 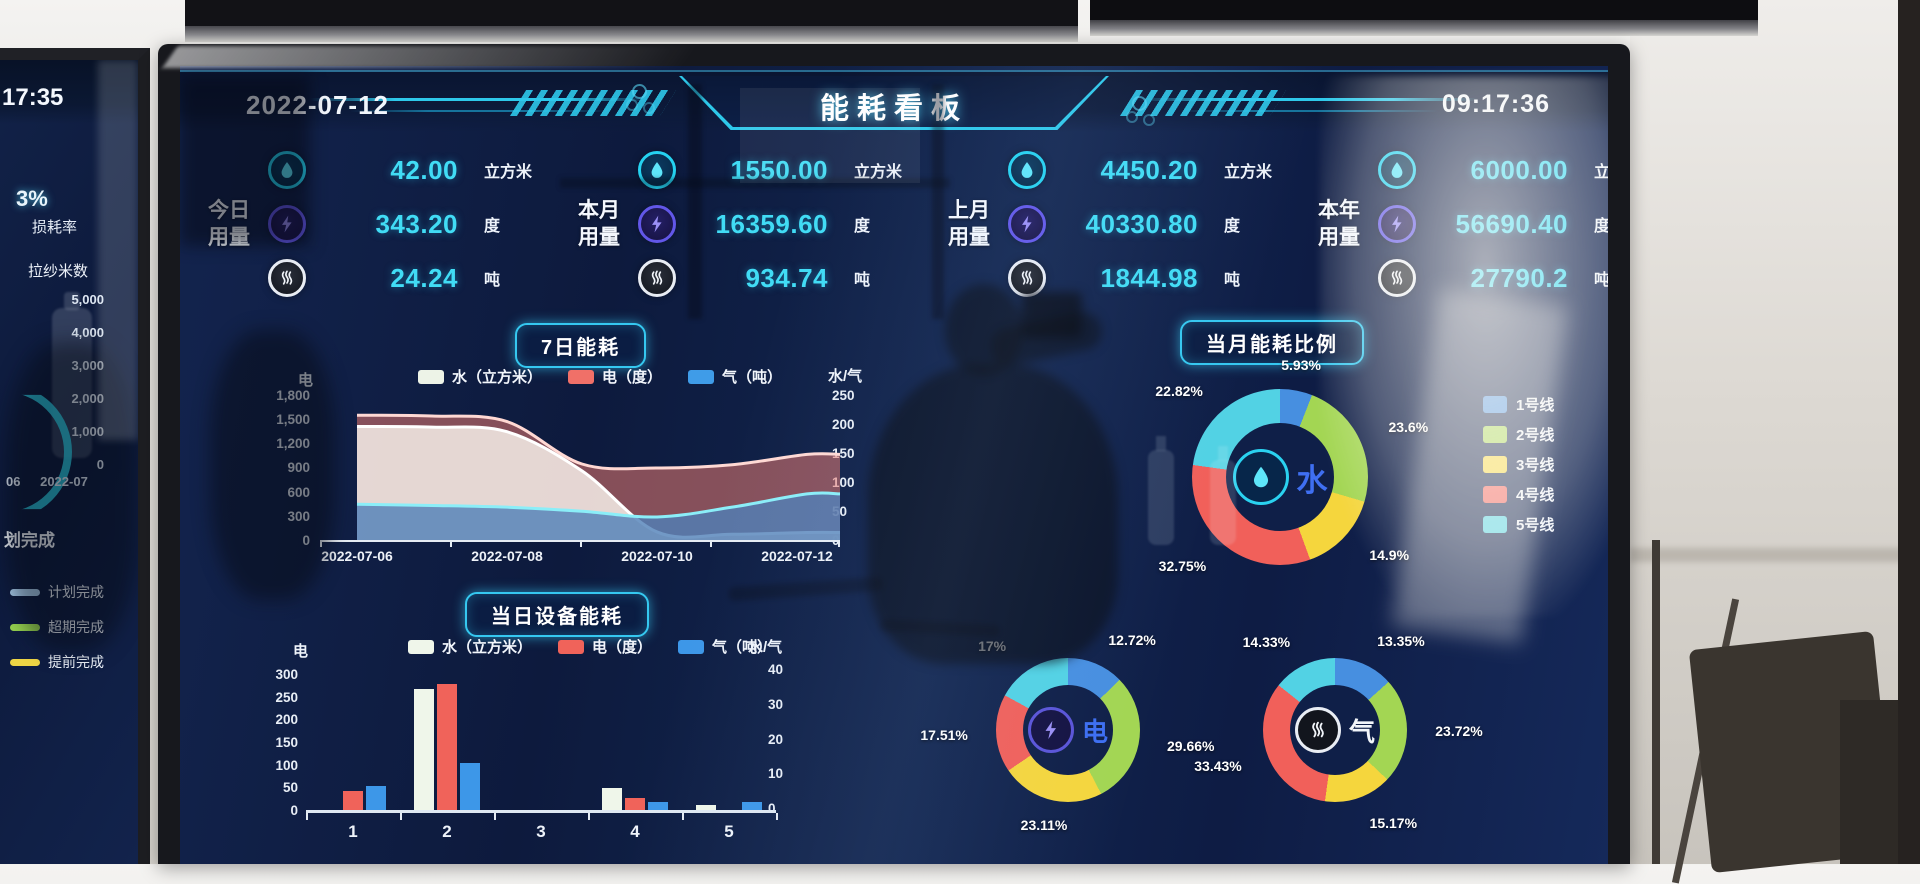 I want to click on legend-label: 电（度）, so click(x=632, y=376).